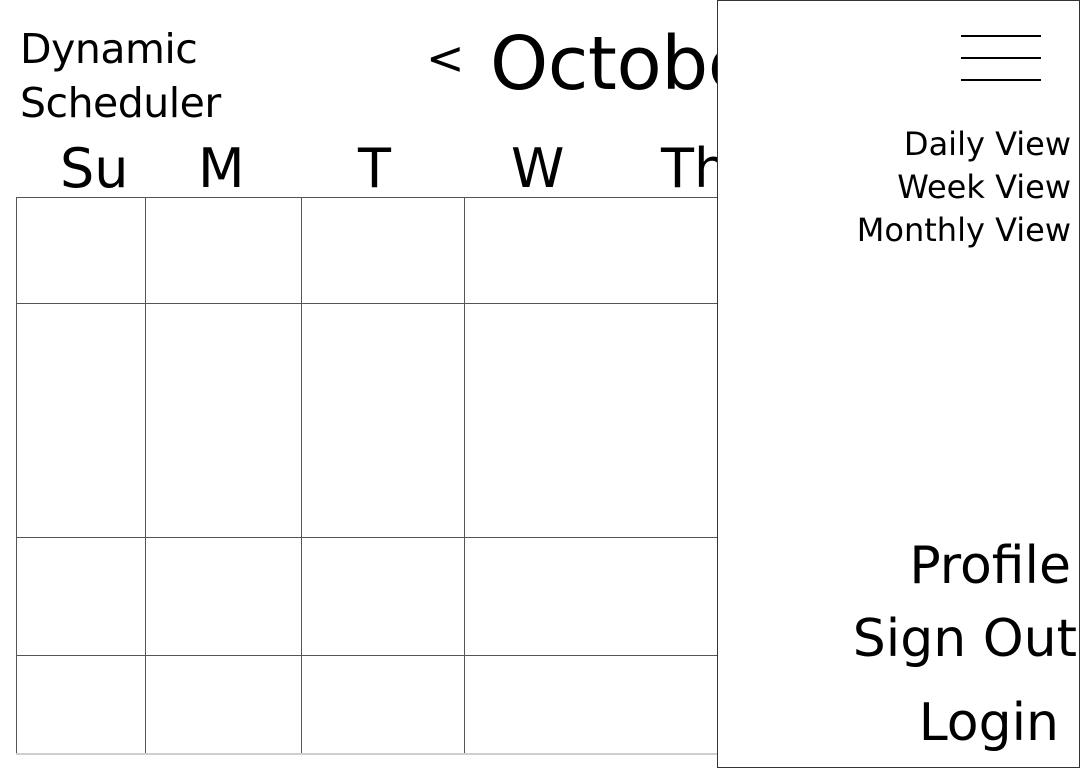 Image resolution: width=1080 pixels, height=768 pixels. Describe the element at coordinates (621, 64) in the screenshot. I see `month-title: Octobe` at that location.